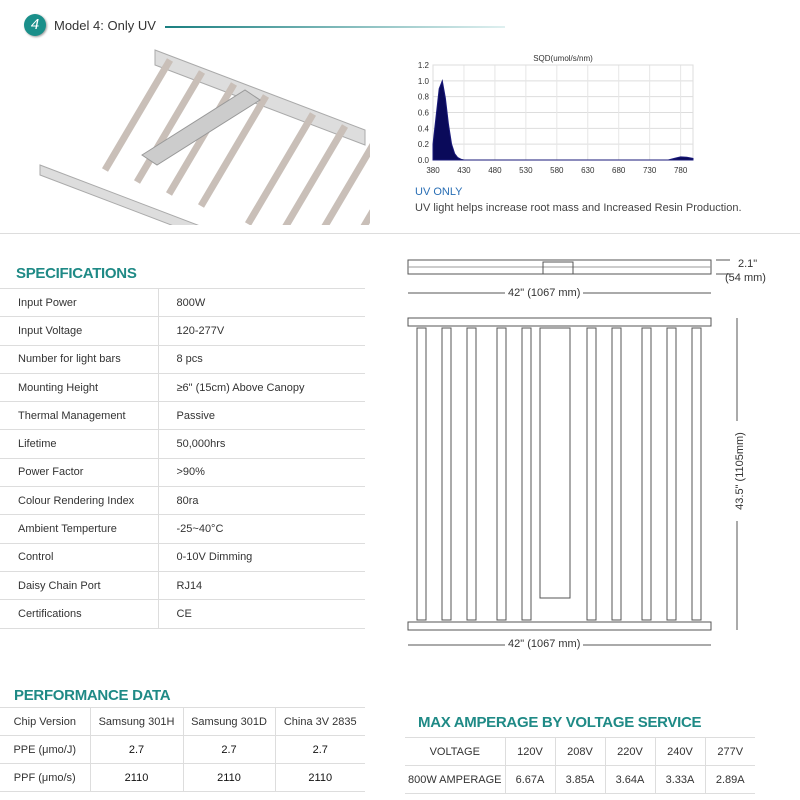  I want to click on spec-value: 0-10V Dimming, so click(261, 557).